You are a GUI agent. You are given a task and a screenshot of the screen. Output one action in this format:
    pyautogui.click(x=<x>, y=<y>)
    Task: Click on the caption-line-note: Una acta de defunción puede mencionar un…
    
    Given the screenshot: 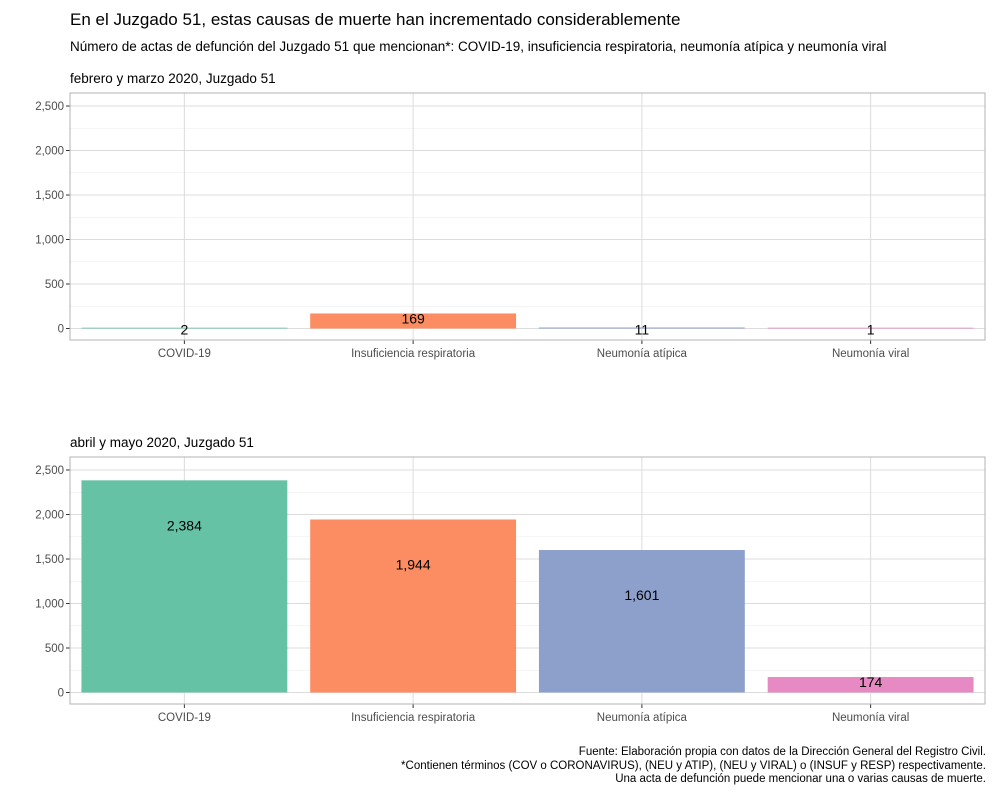 What is the action you would take?
    pyautogui.click(x=800, y=779)
    